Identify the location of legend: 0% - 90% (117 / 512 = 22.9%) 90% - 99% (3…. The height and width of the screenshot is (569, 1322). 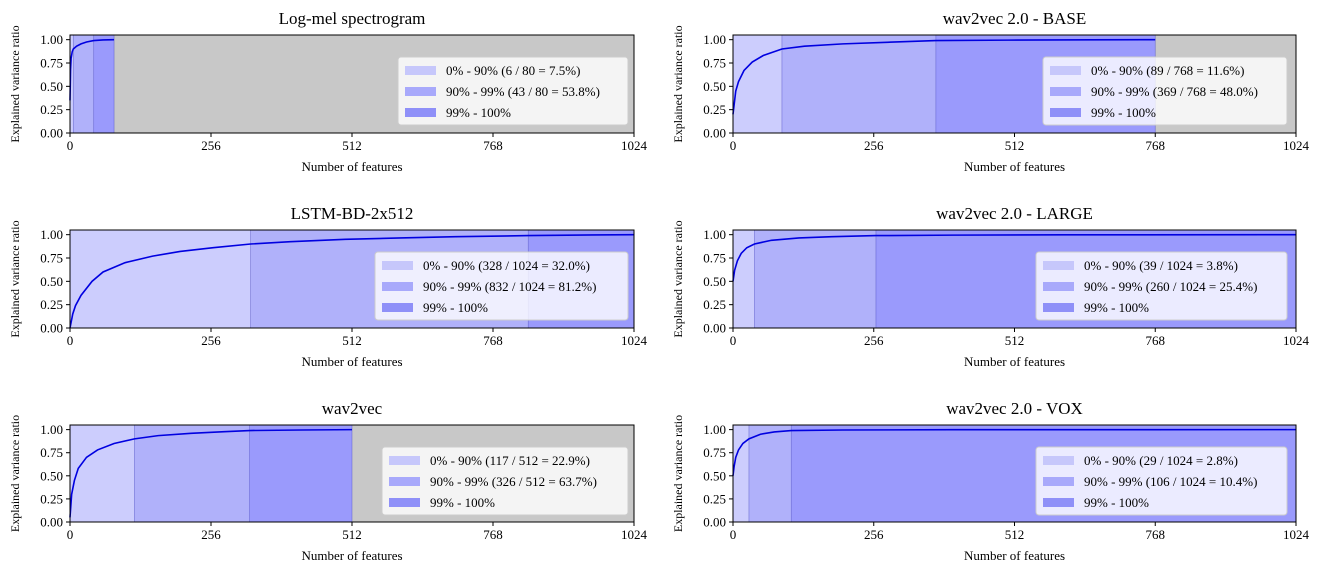
(505, 481).